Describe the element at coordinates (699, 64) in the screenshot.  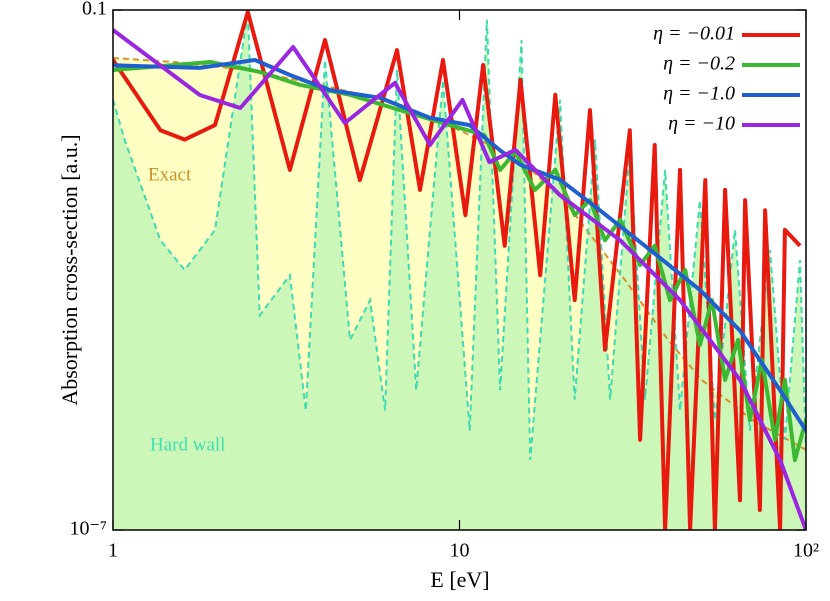
I see `legend-label: η = −0.2` at that location.